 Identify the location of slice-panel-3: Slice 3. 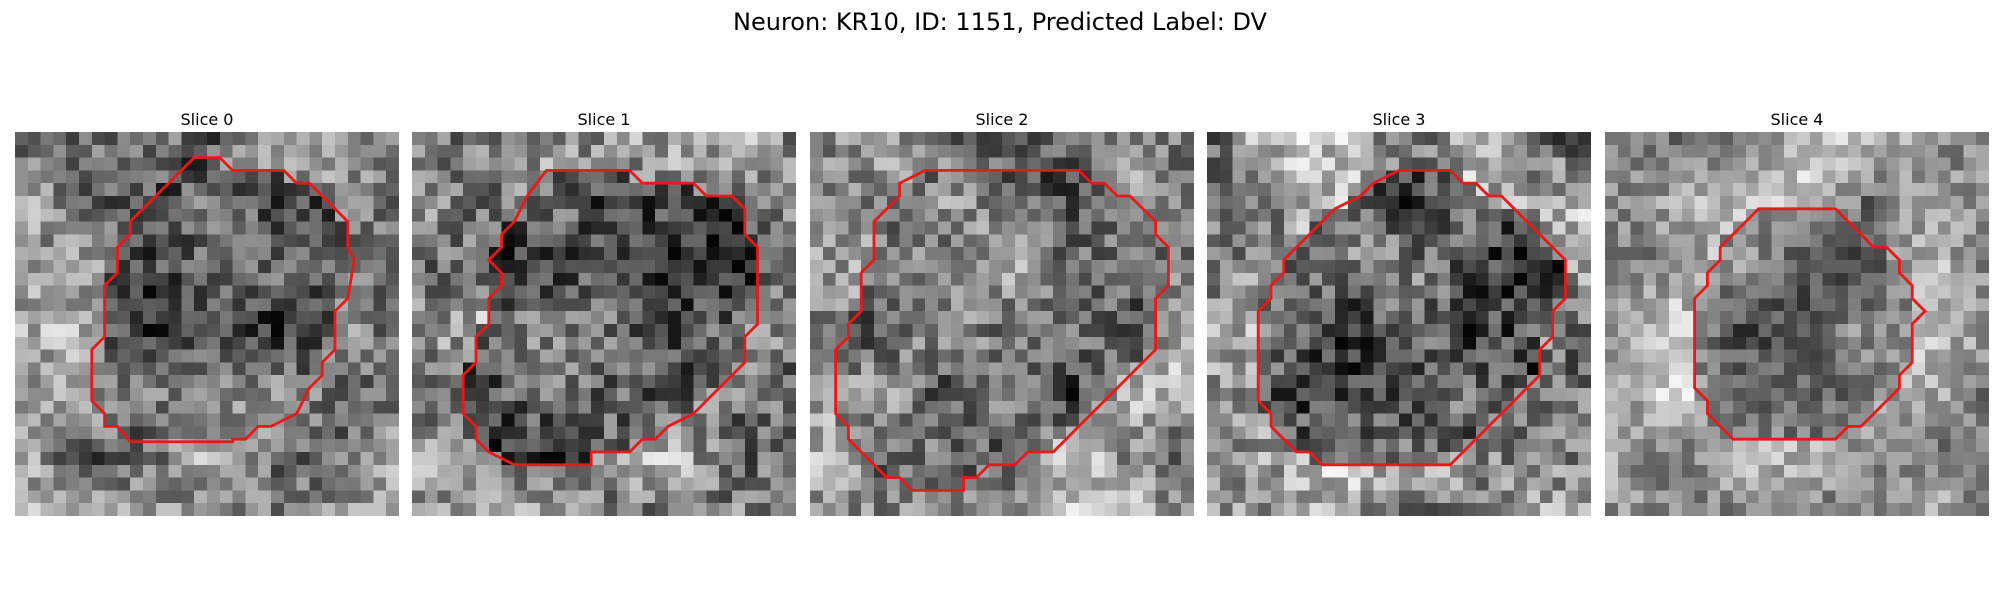
(1399, 312).